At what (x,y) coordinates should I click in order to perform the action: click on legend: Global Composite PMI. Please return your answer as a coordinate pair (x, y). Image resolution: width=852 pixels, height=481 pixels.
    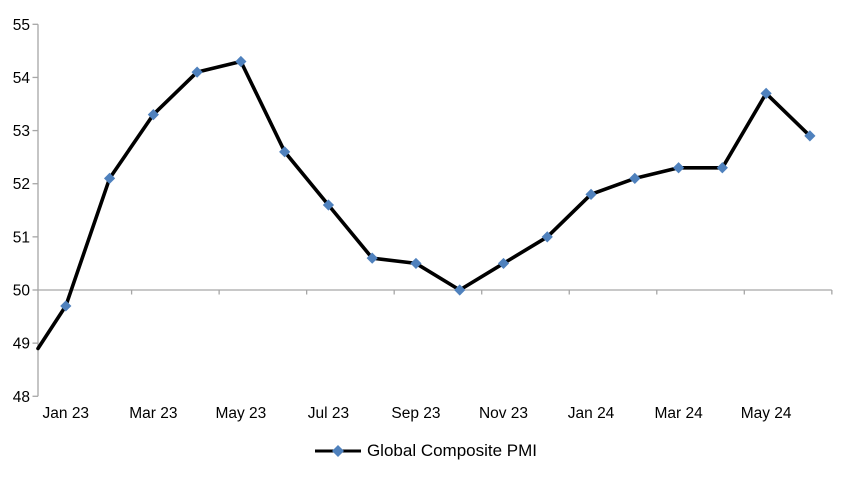
    Looking at the image, I should click on (426, 451).